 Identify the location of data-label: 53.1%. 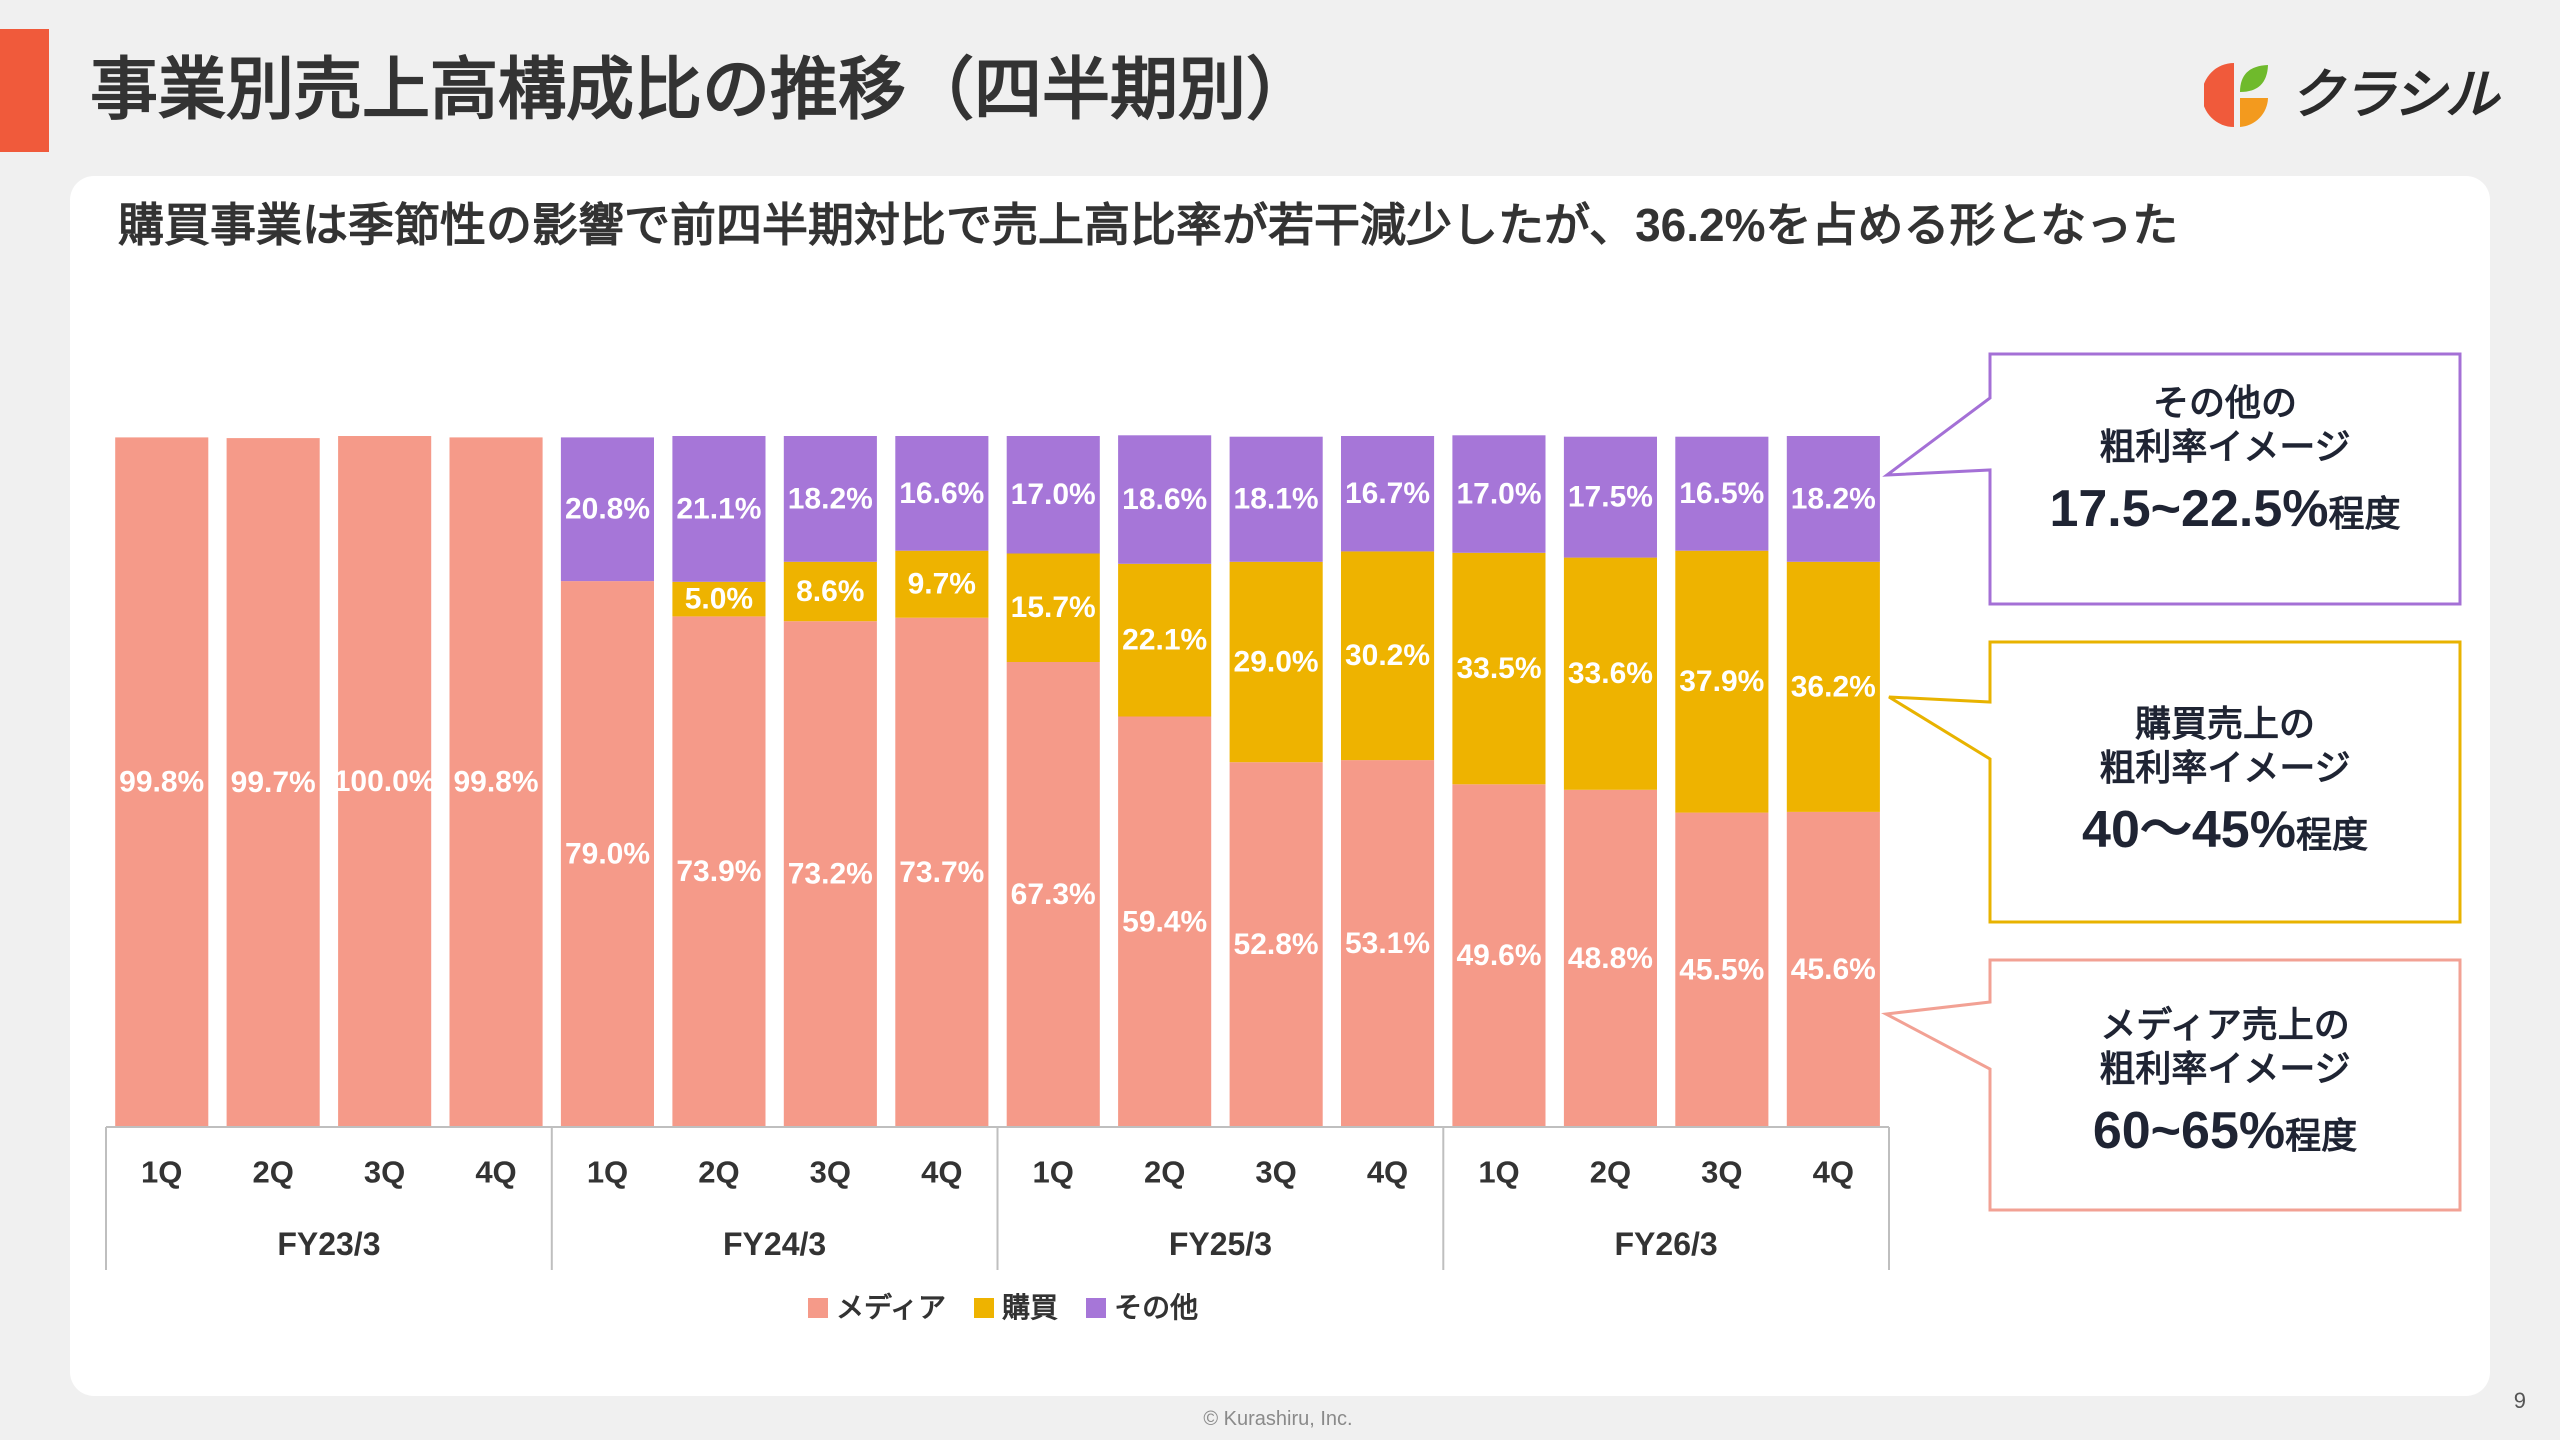
(1387, 943).